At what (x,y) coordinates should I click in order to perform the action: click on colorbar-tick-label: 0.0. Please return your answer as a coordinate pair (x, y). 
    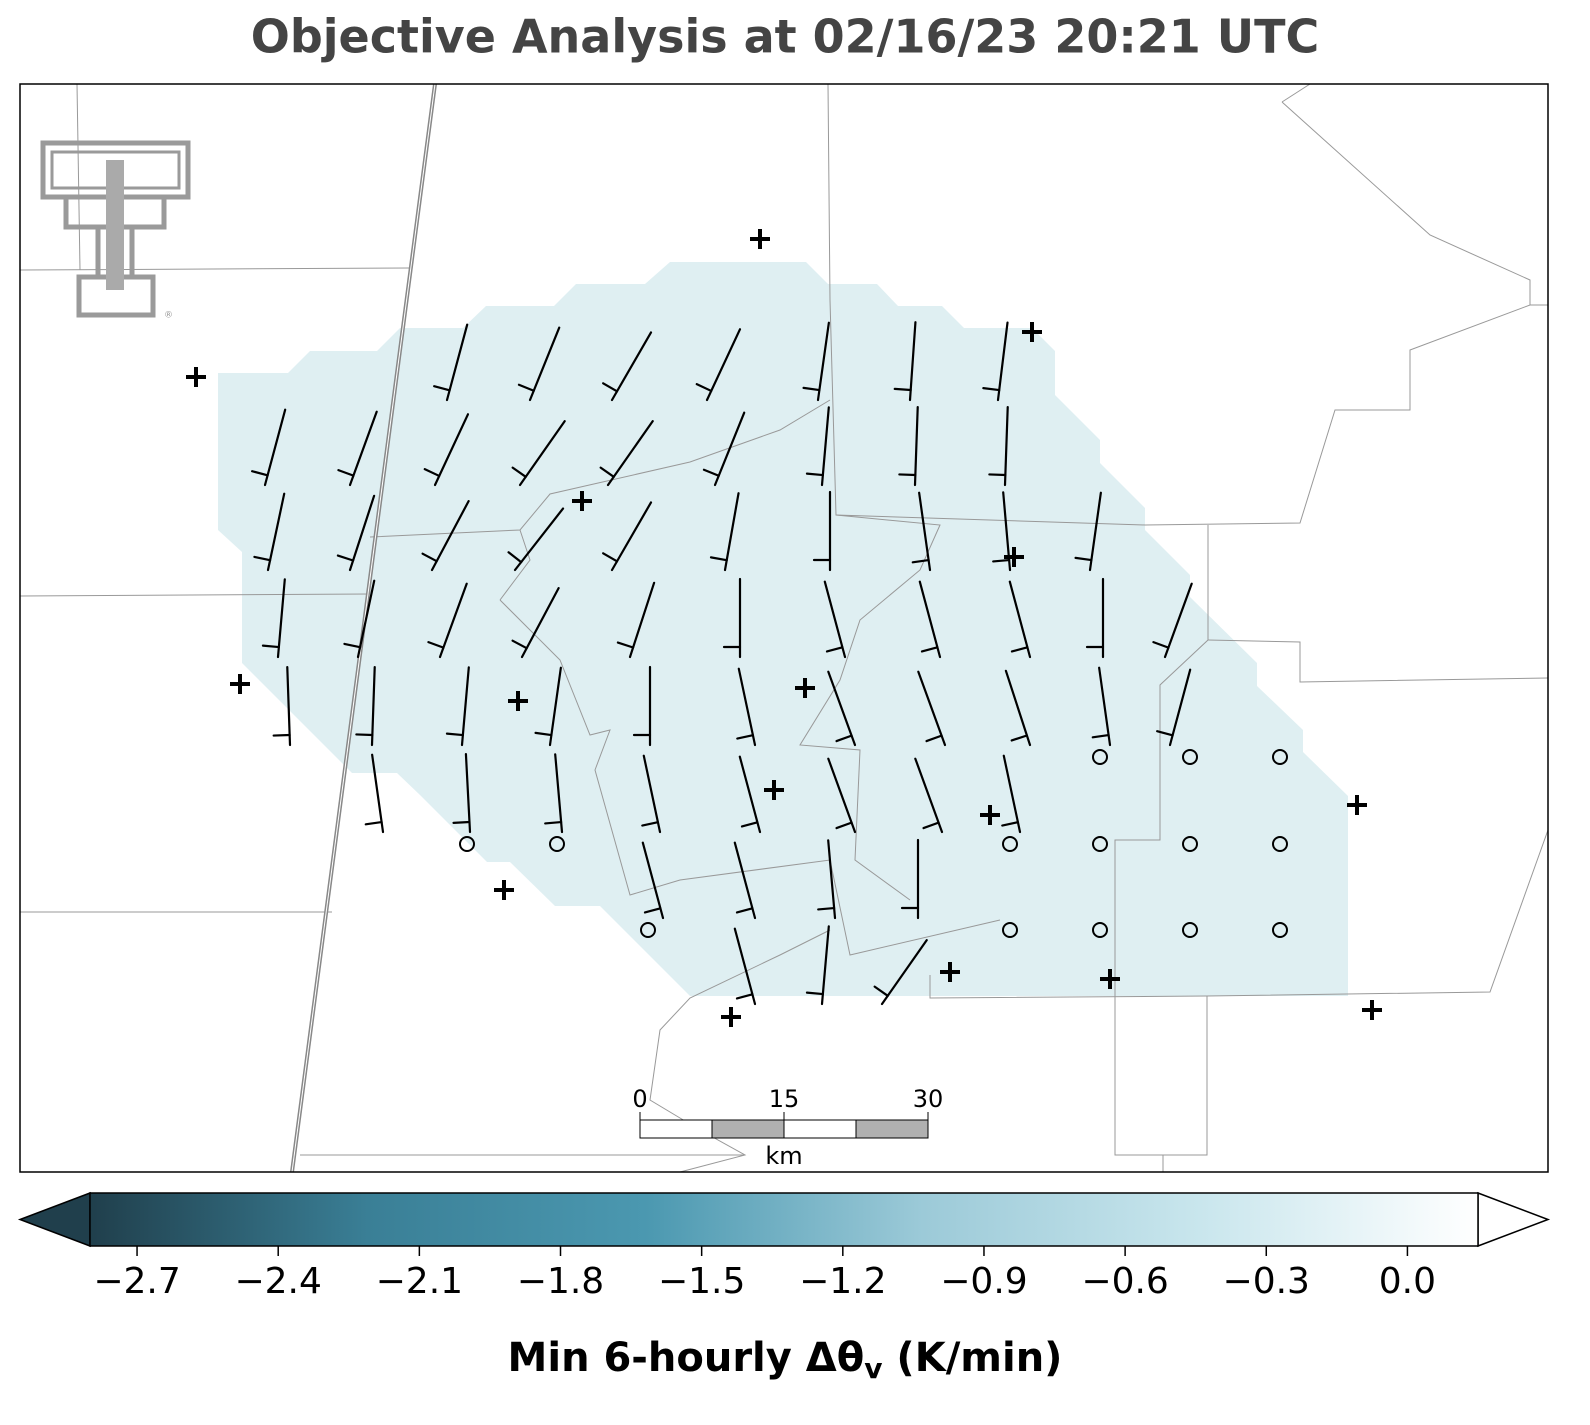
    Looking at the image, I should click on (1407, 1281).